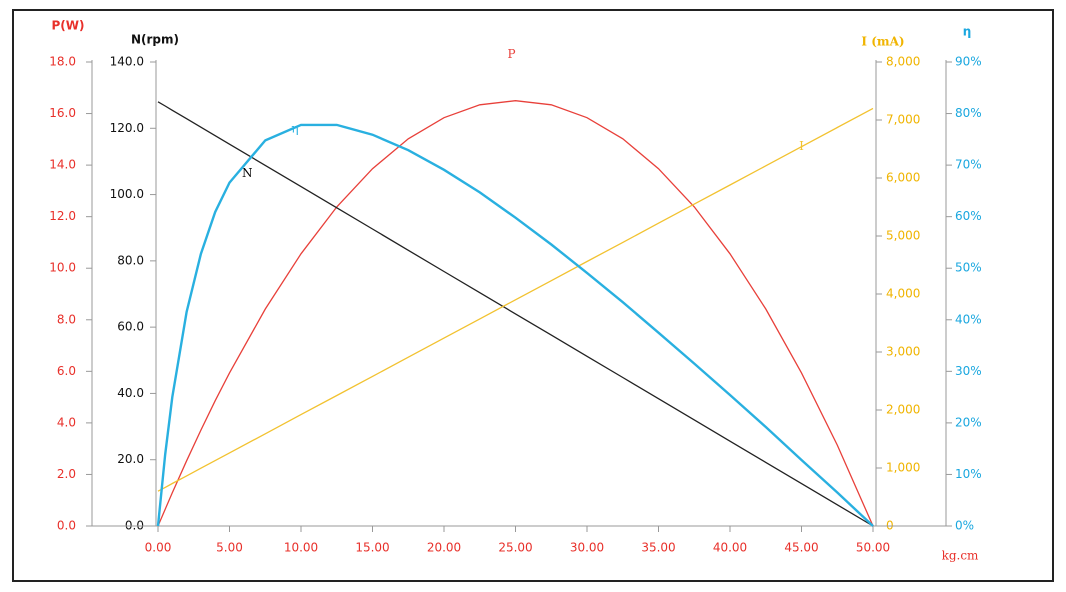 The image size is (1066, 592). What do you see at coordinates (730, 548) in the screenshot?
I see `x-tick-label: 40.00` at bounding box center [730, 548].